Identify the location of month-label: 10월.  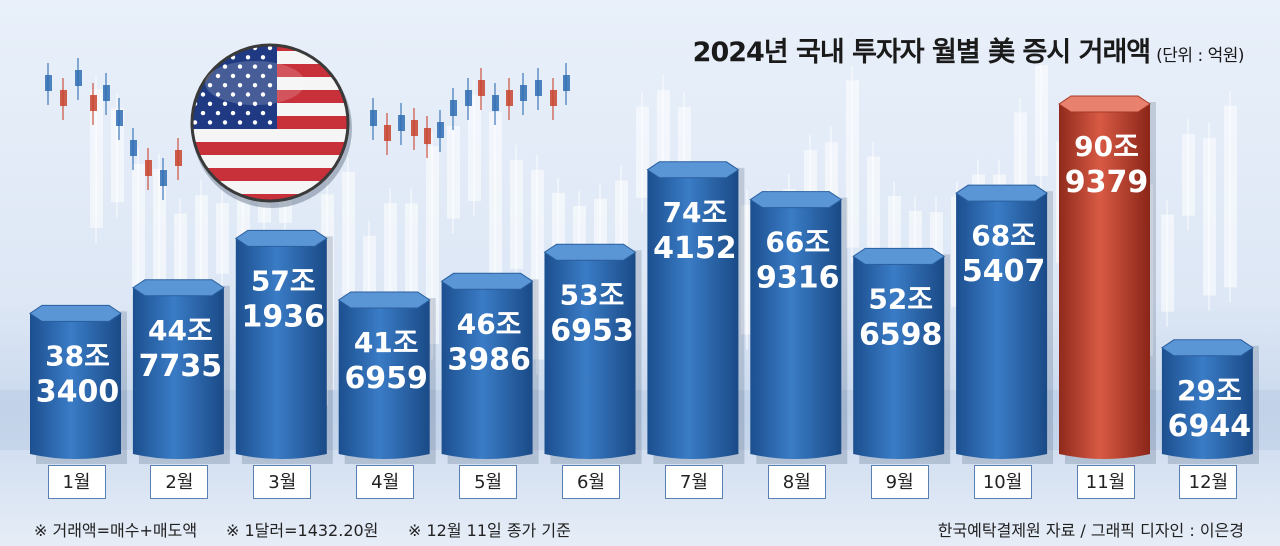
(1002, 482).